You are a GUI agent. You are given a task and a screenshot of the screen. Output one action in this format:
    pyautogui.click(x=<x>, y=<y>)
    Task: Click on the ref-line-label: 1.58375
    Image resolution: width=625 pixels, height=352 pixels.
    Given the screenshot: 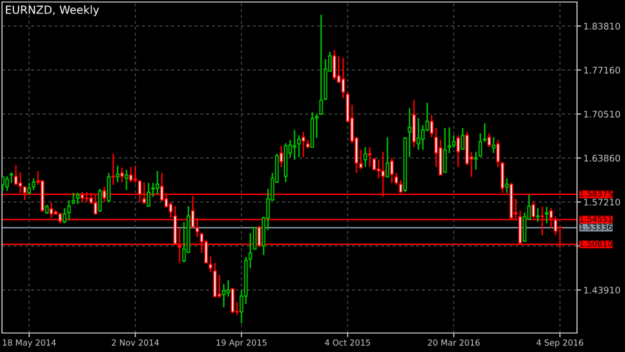 What is the action you would take?
    pyautogui.click(x=596, y=193)
    